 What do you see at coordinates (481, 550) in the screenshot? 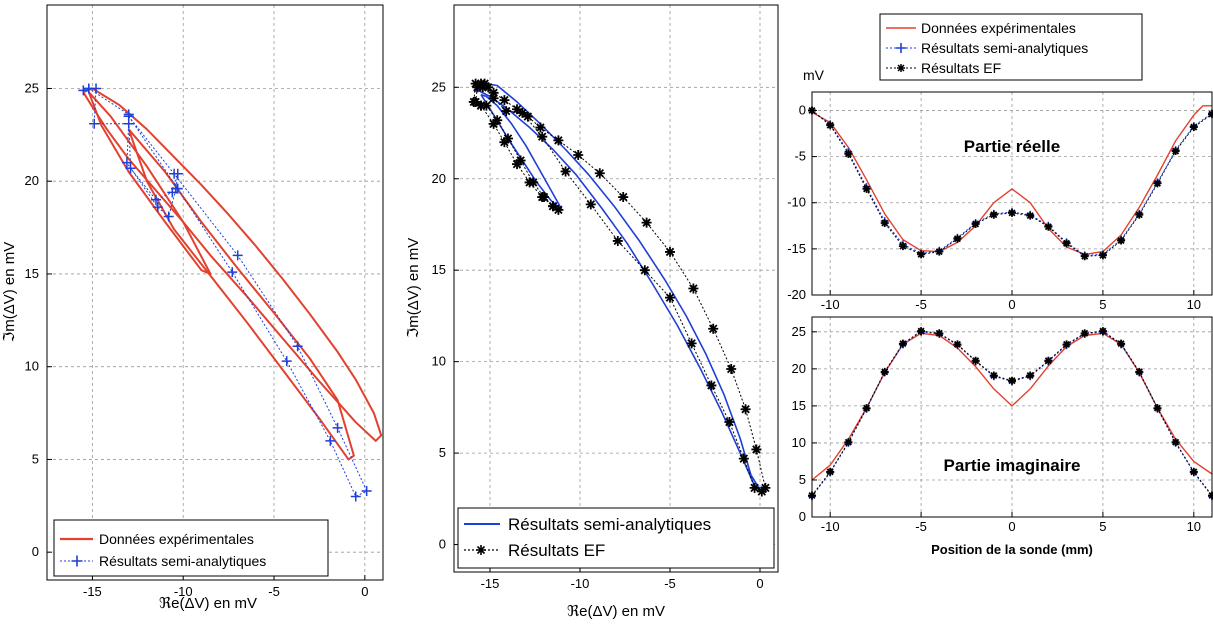
I see `legend-marker-star` at bounding box center [481, 550].